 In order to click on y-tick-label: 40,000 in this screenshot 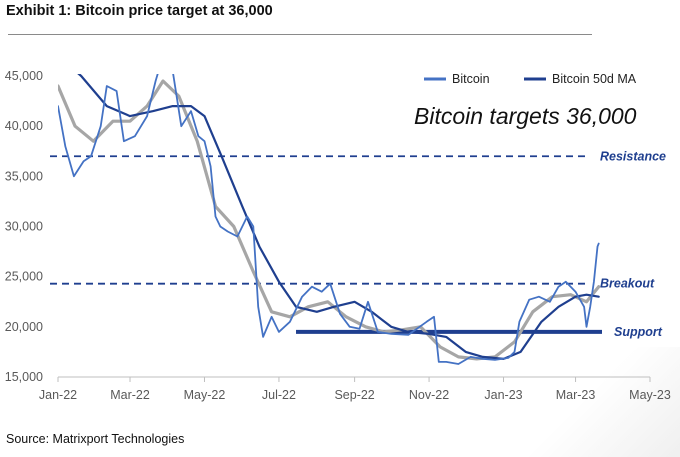, I will do `click(24, 126)`.